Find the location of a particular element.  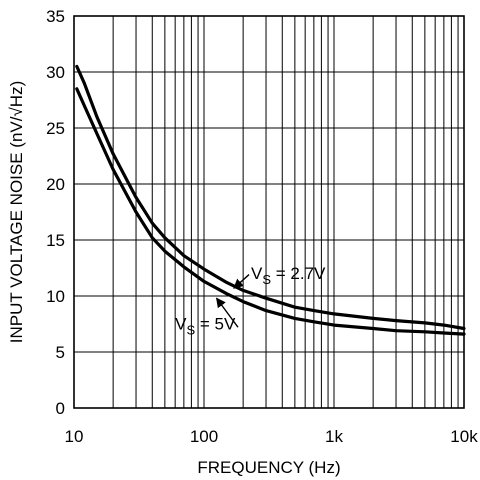

x-axis-title: FREQUENCY (Hz) is located at coordinates (268, 467).